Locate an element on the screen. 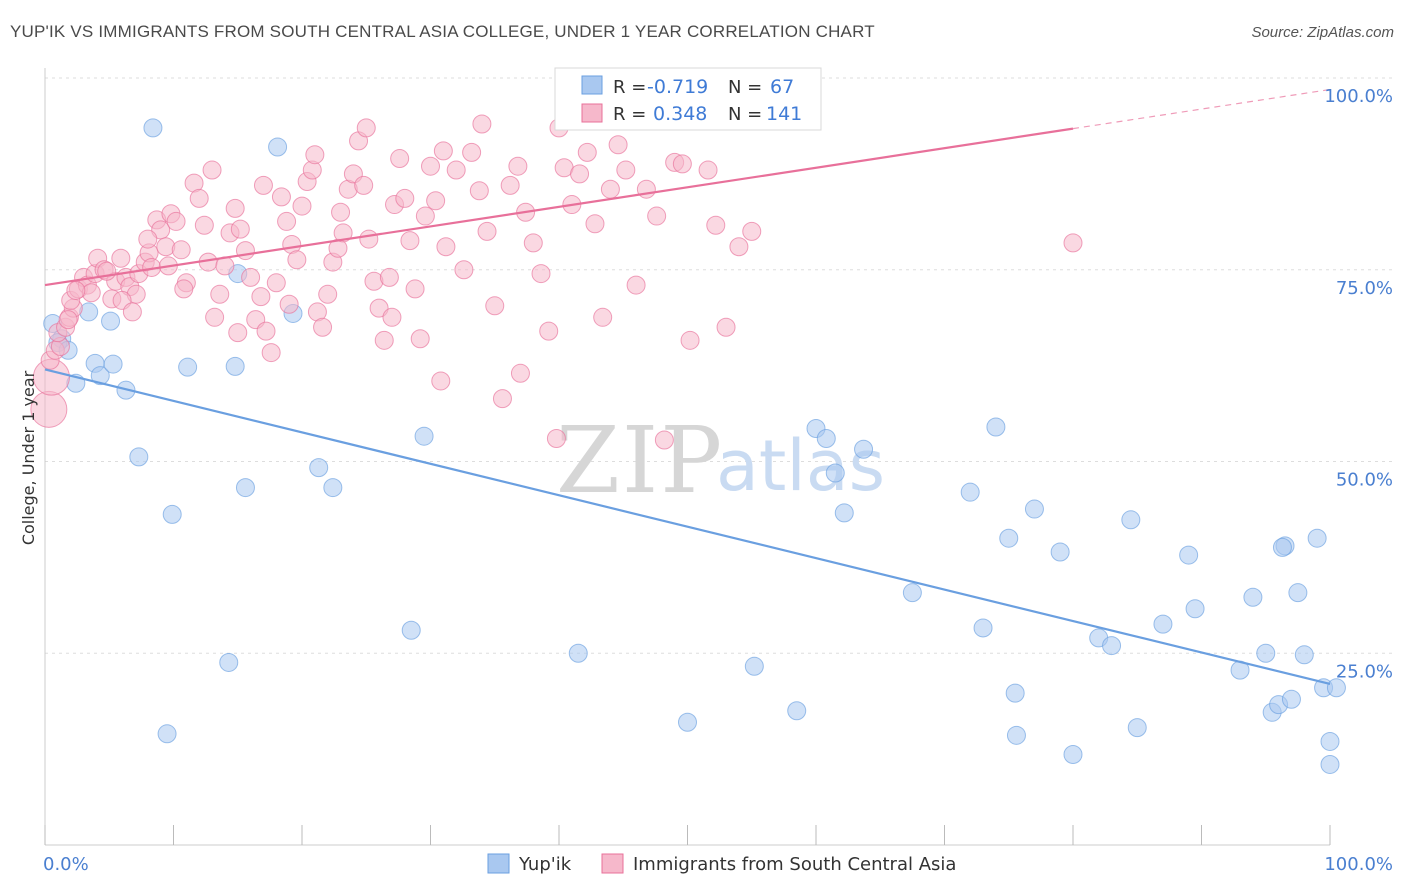 The height and width of the screenshot is (892, 1406). bottom-legend-label-yupik: Yup'ik is located at coordinates (545, 864).